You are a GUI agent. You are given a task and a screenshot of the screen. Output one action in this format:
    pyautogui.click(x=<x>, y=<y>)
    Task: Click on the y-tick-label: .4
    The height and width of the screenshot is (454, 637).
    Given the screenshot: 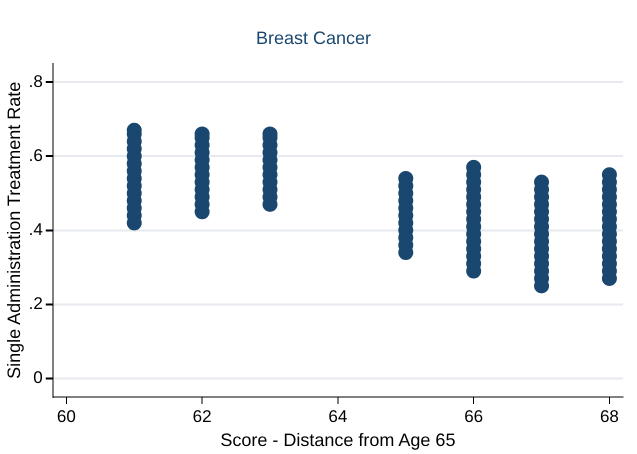 What is the action you would take?
    pyautogui.click(x=35, y=229)
    